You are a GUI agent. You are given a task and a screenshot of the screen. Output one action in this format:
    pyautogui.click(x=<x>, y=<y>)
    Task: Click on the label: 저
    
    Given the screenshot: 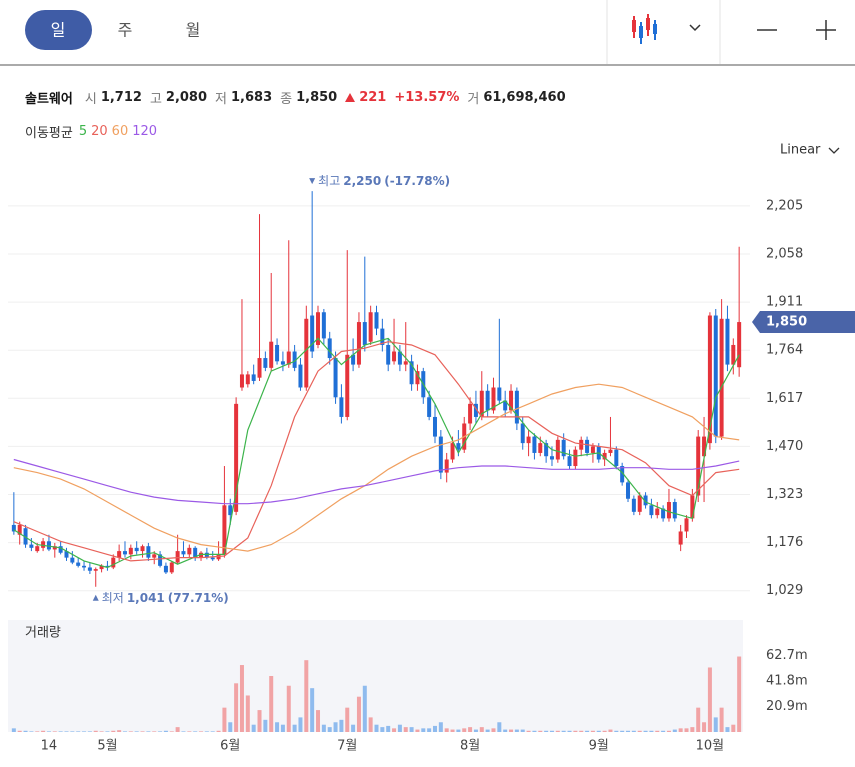 What is the action you would take?
    pyautogui.click(x=221, y=99)
    